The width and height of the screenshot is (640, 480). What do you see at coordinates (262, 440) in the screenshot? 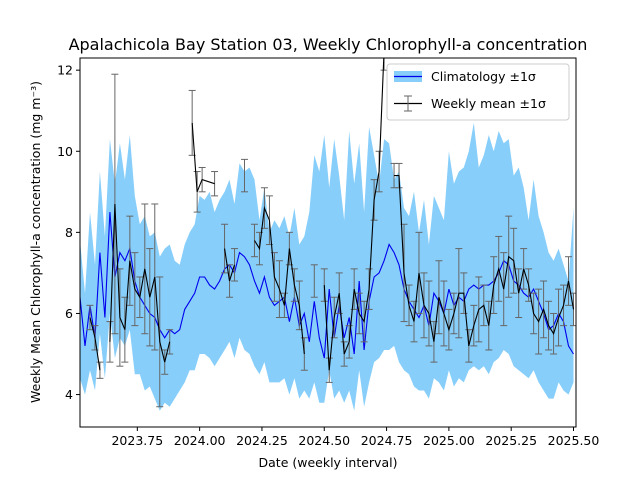
I see `x-tick-label: 2024.25` at bounding box center [262, 440].